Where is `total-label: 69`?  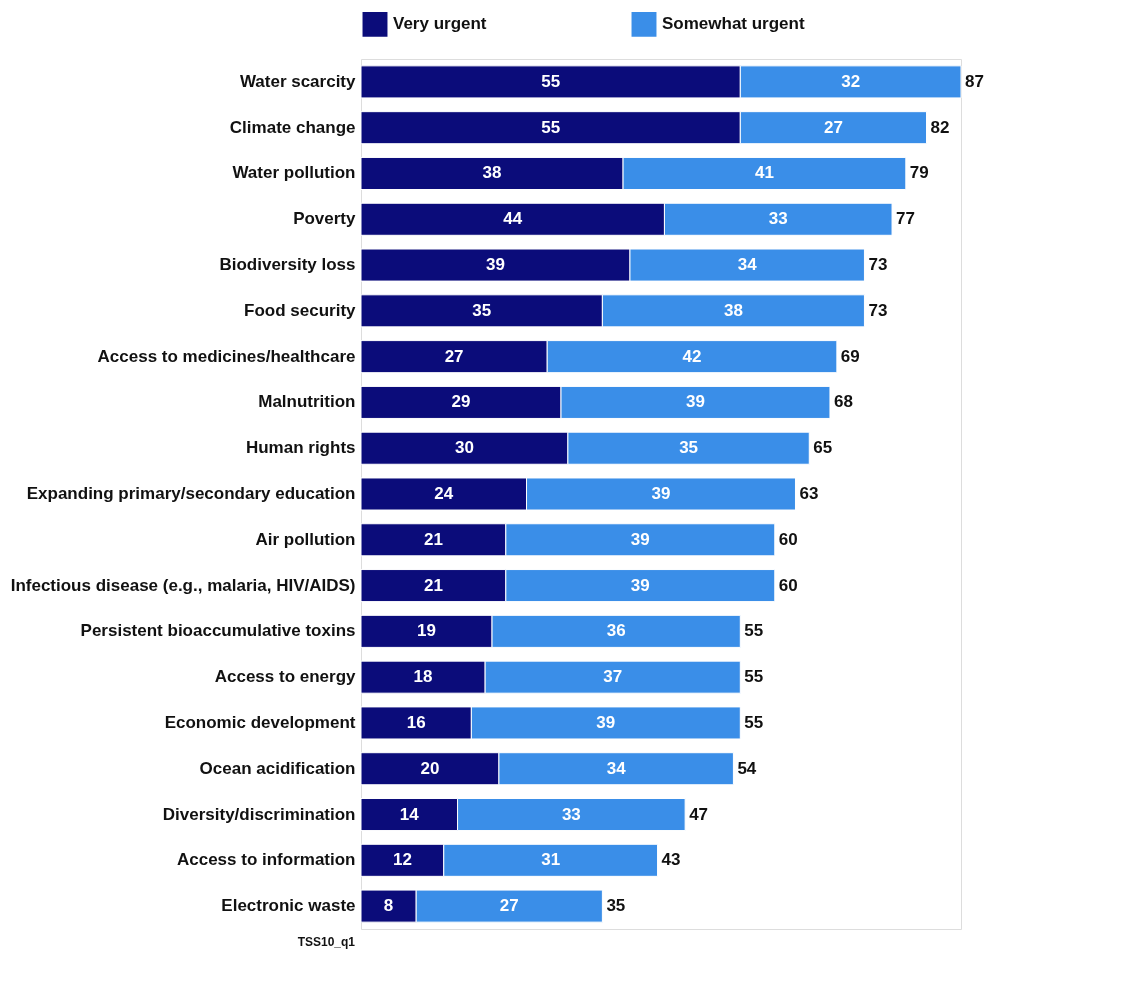
total-label: 69 is located at coordinates (850, 356).